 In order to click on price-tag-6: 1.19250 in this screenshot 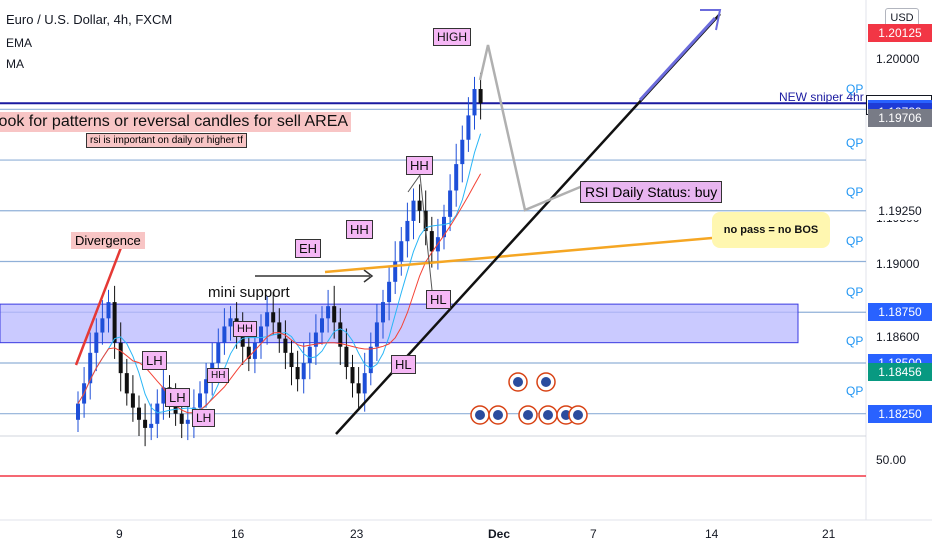, I will do `click(900, 211)`.